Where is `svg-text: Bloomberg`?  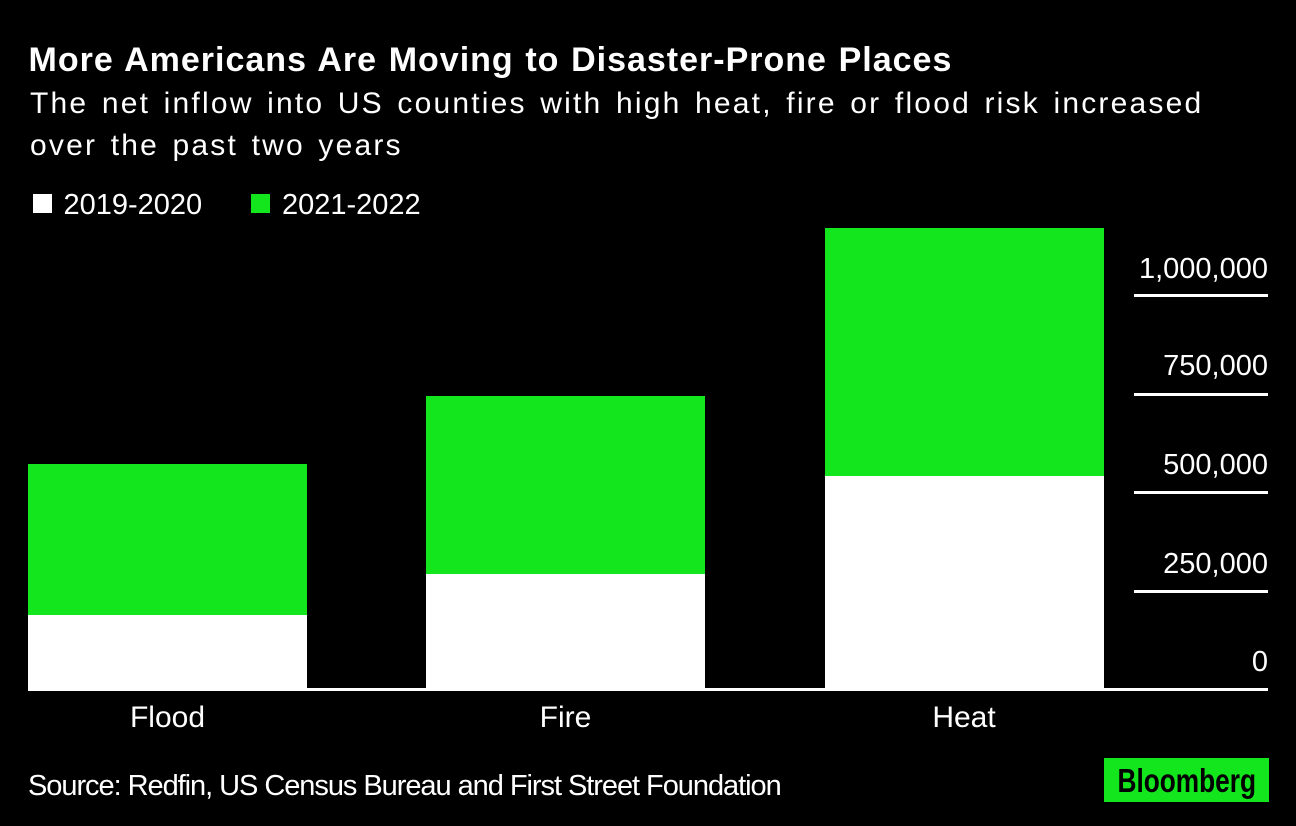
svg-text: Bloomberg is located at coordinates (1187, 780).